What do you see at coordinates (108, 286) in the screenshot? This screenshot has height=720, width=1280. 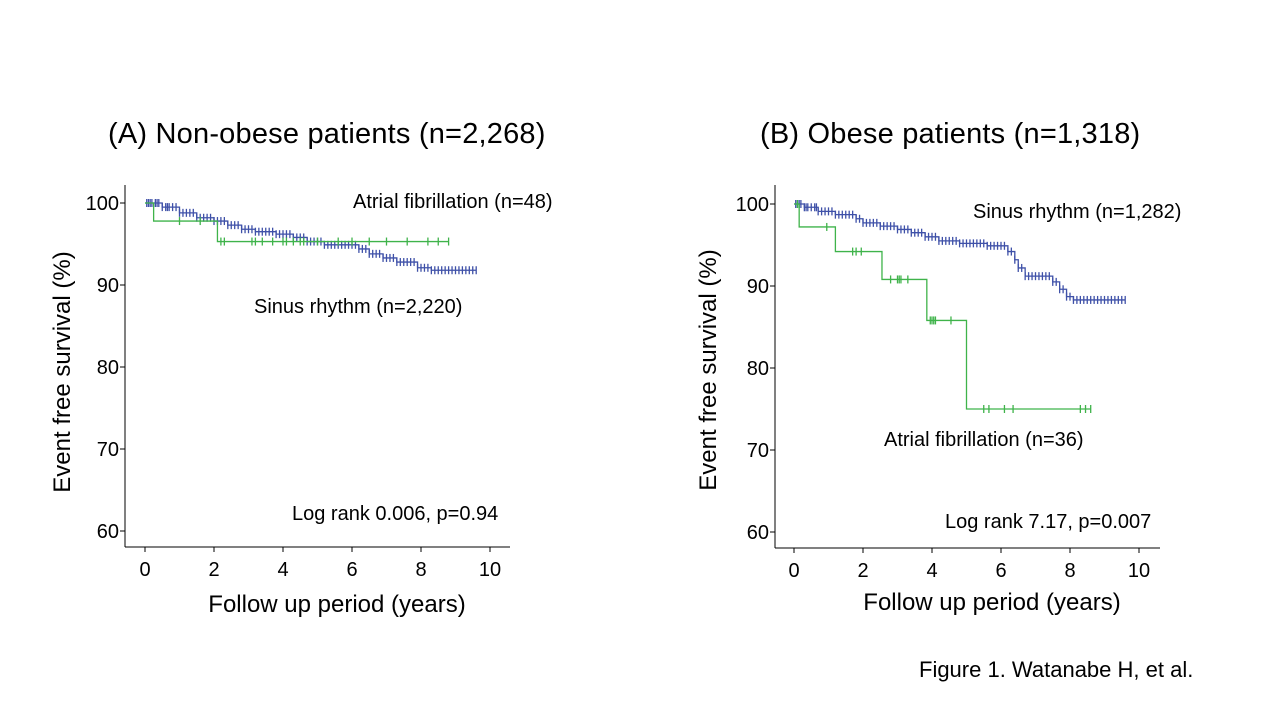 I see `a-y-tick-label: 90` at bounding box center [108, 286].